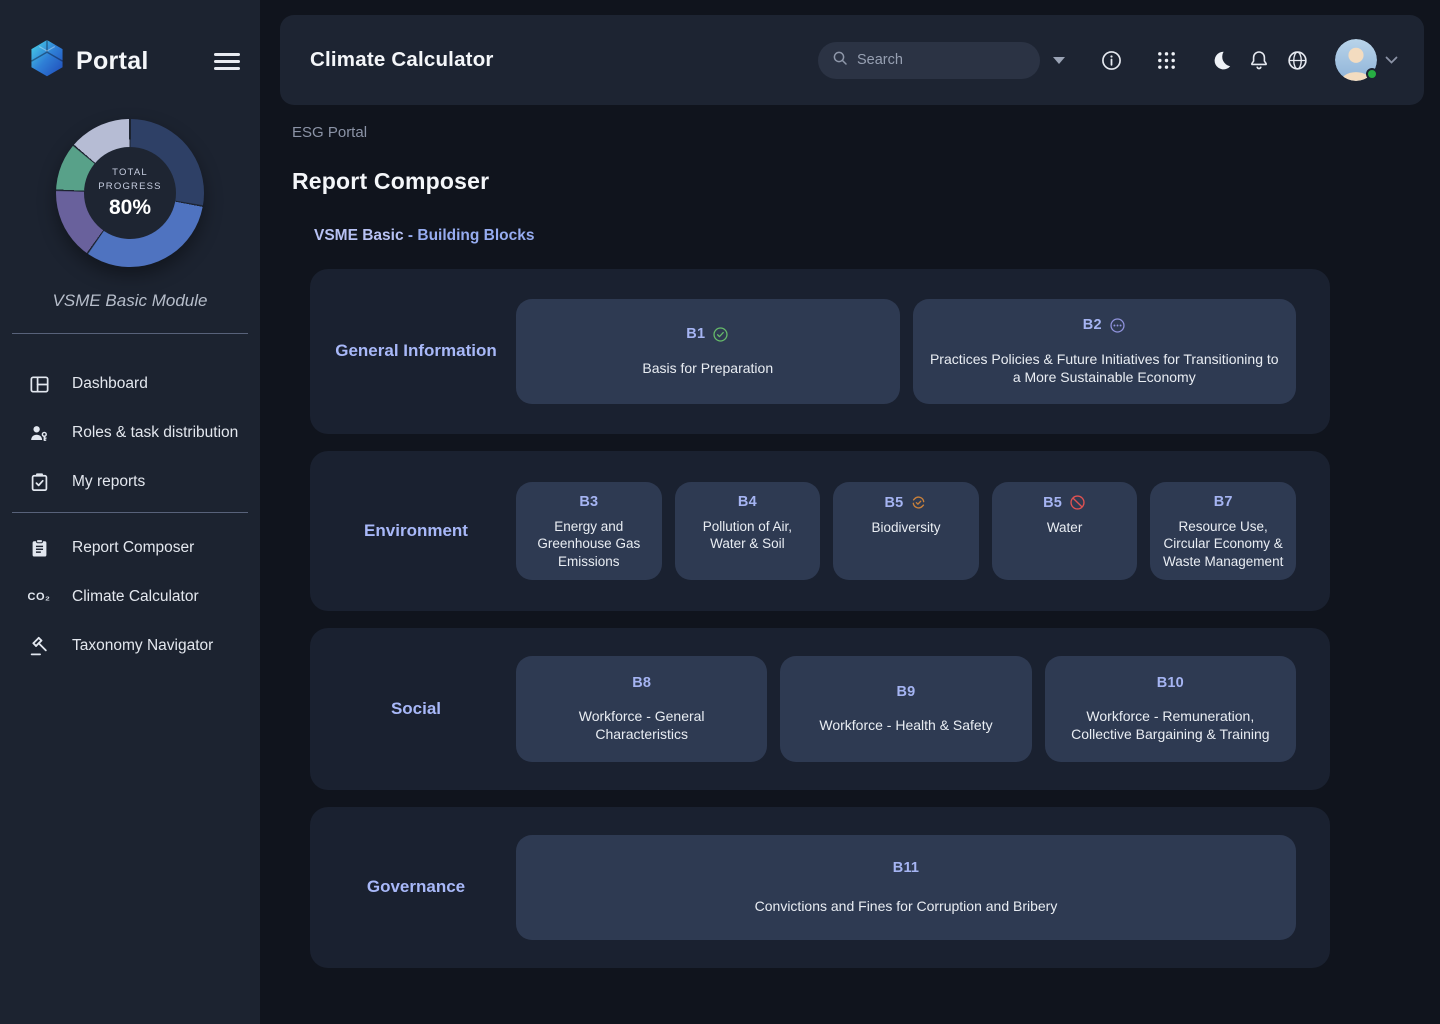  I want to click on subtitle-module: VSME Basic, so click(359, 235).